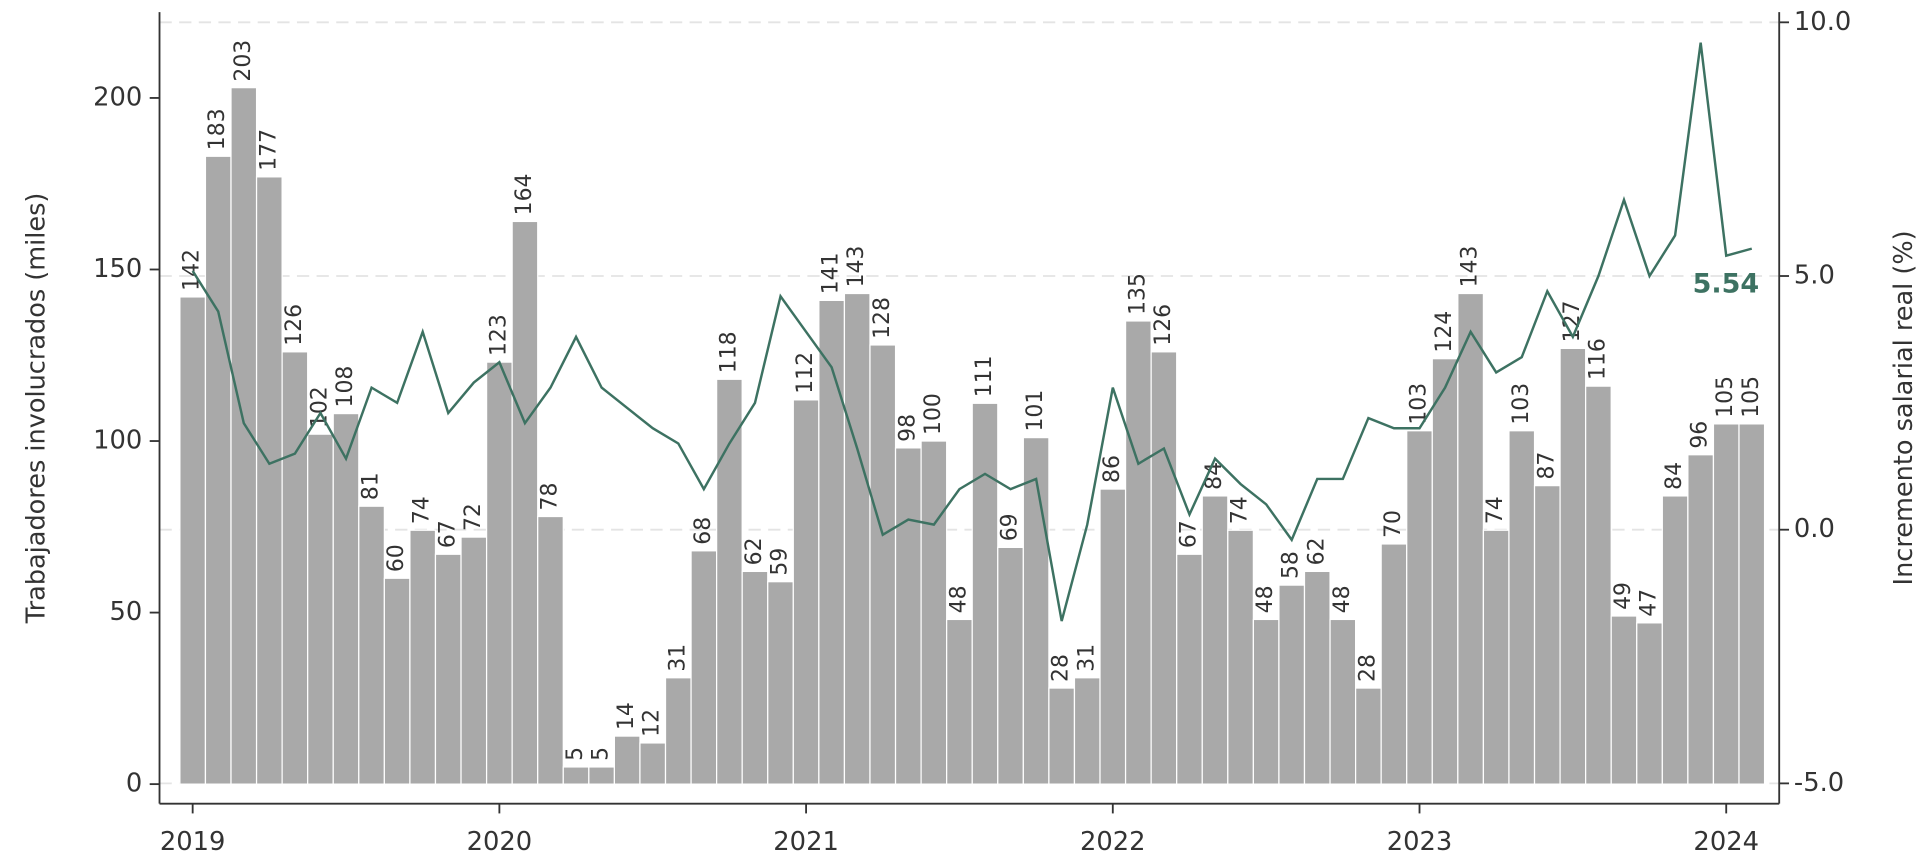  What do you see at coordinates (1393, 524) in the screenshot?
I see `bar-value-label: 70` at bounding box center [1393, 524].